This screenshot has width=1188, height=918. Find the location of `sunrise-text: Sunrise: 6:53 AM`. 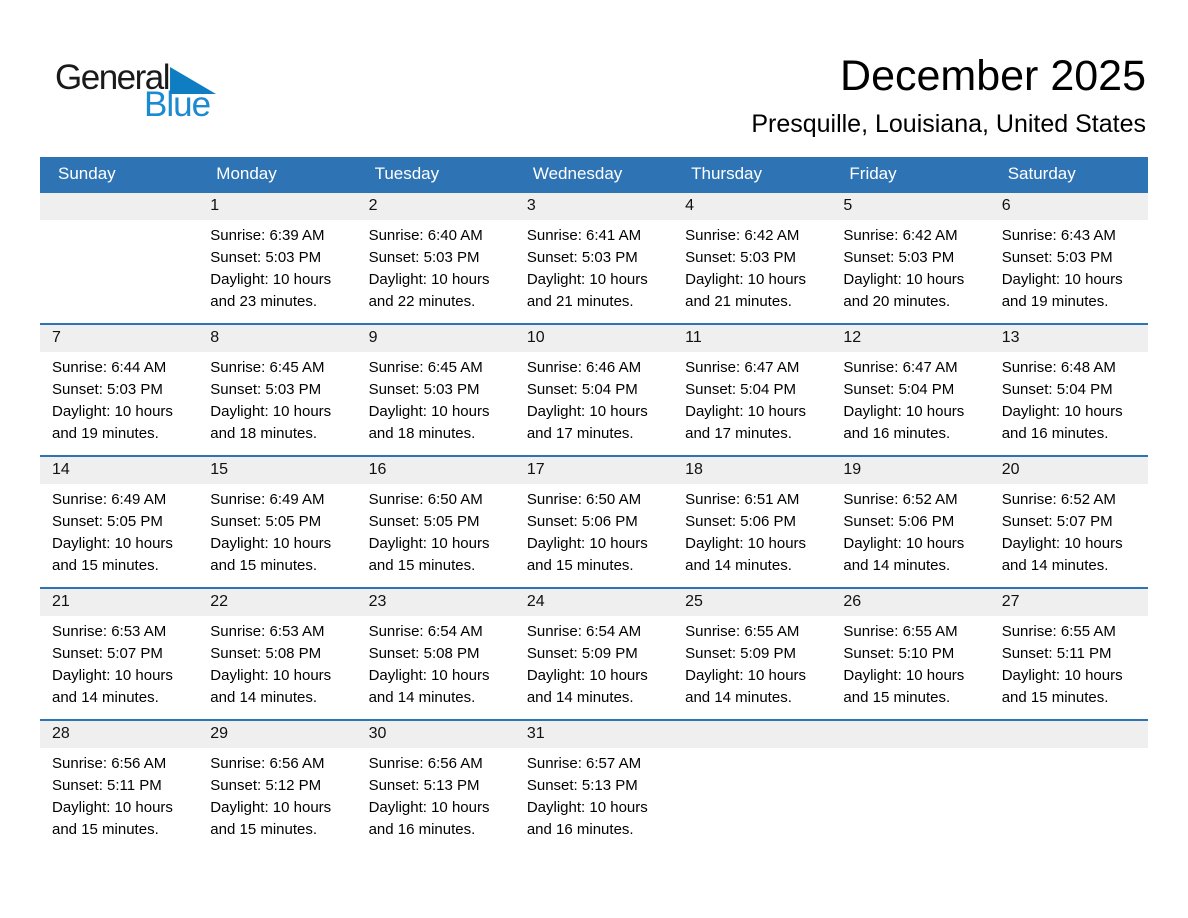

sunrise-text: Sunrise: 6:53 AM is located at coordinates (109, 631).